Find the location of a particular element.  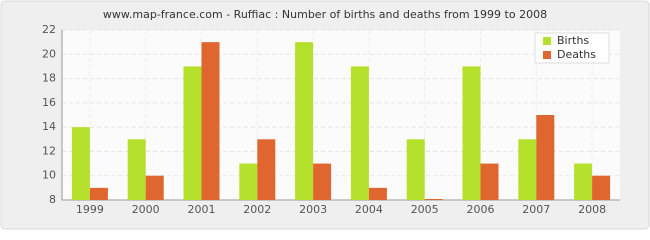

y-tick-label: 22 is located at coordinates (49, 29).